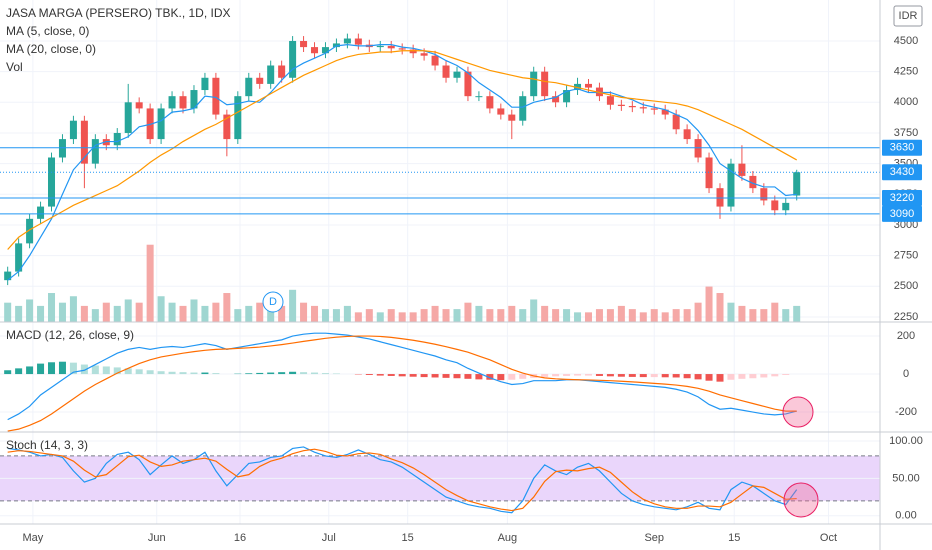 The image size is (932, 550). Describe the element at coordinates (801, 500) in the screenshot. I see `highlight-circle` at that location.